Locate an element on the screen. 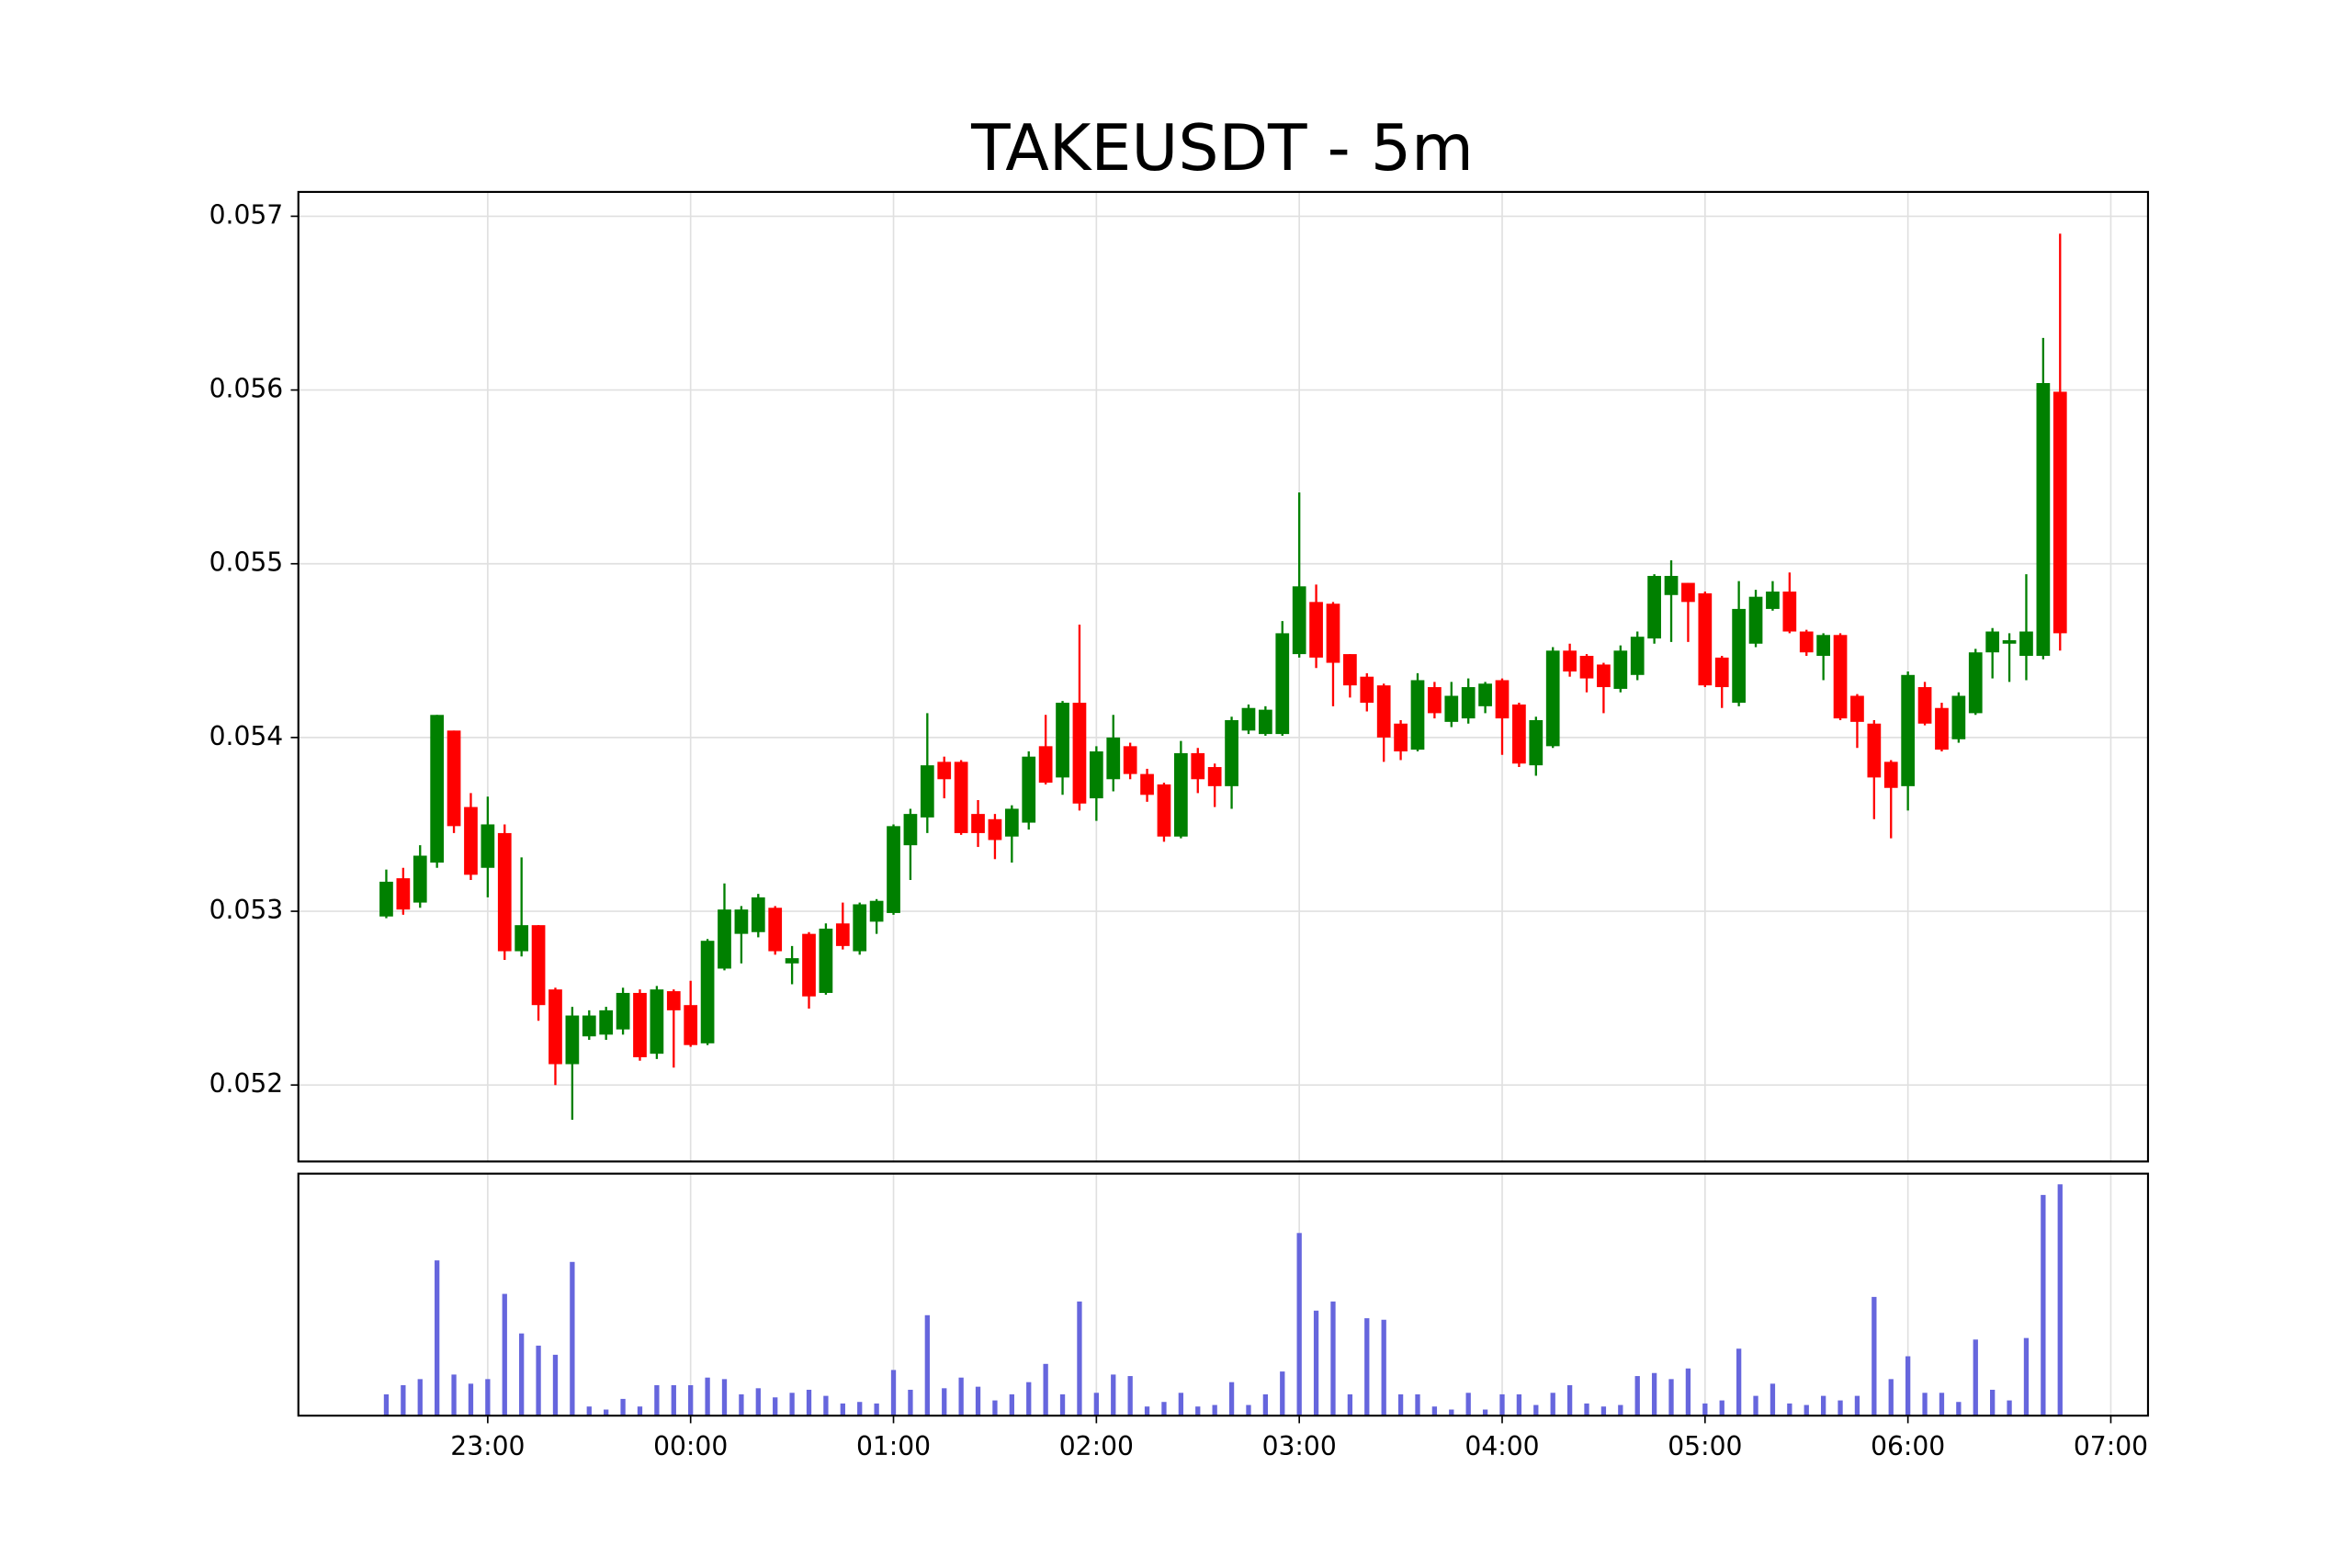 This screenshot has width=2352, height=1568. x-tick-label: 02:00 is located at coordinates (1096, 1446).